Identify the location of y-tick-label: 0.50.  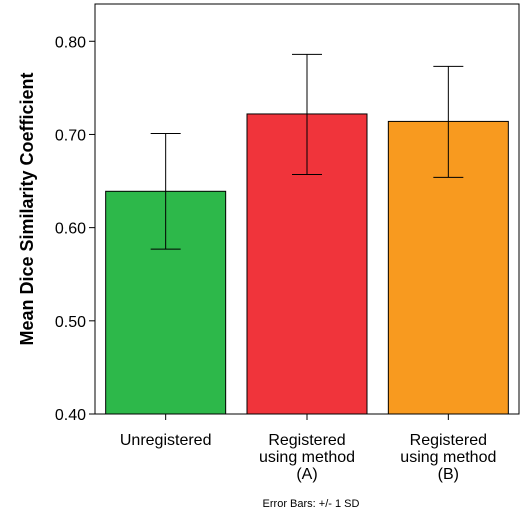
(70, 322).